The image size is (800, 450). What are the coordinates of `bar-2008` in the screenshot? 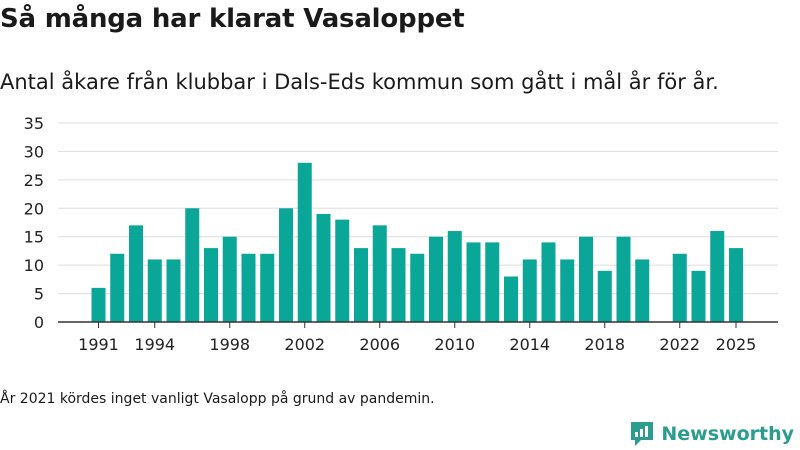 It's located at (417, 287).